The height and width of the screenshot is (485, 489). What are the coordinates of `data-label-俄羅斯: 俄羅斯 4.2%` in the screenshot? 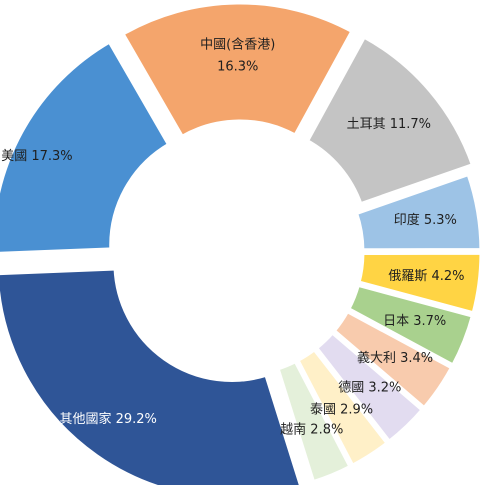 It's located at (426, 276).